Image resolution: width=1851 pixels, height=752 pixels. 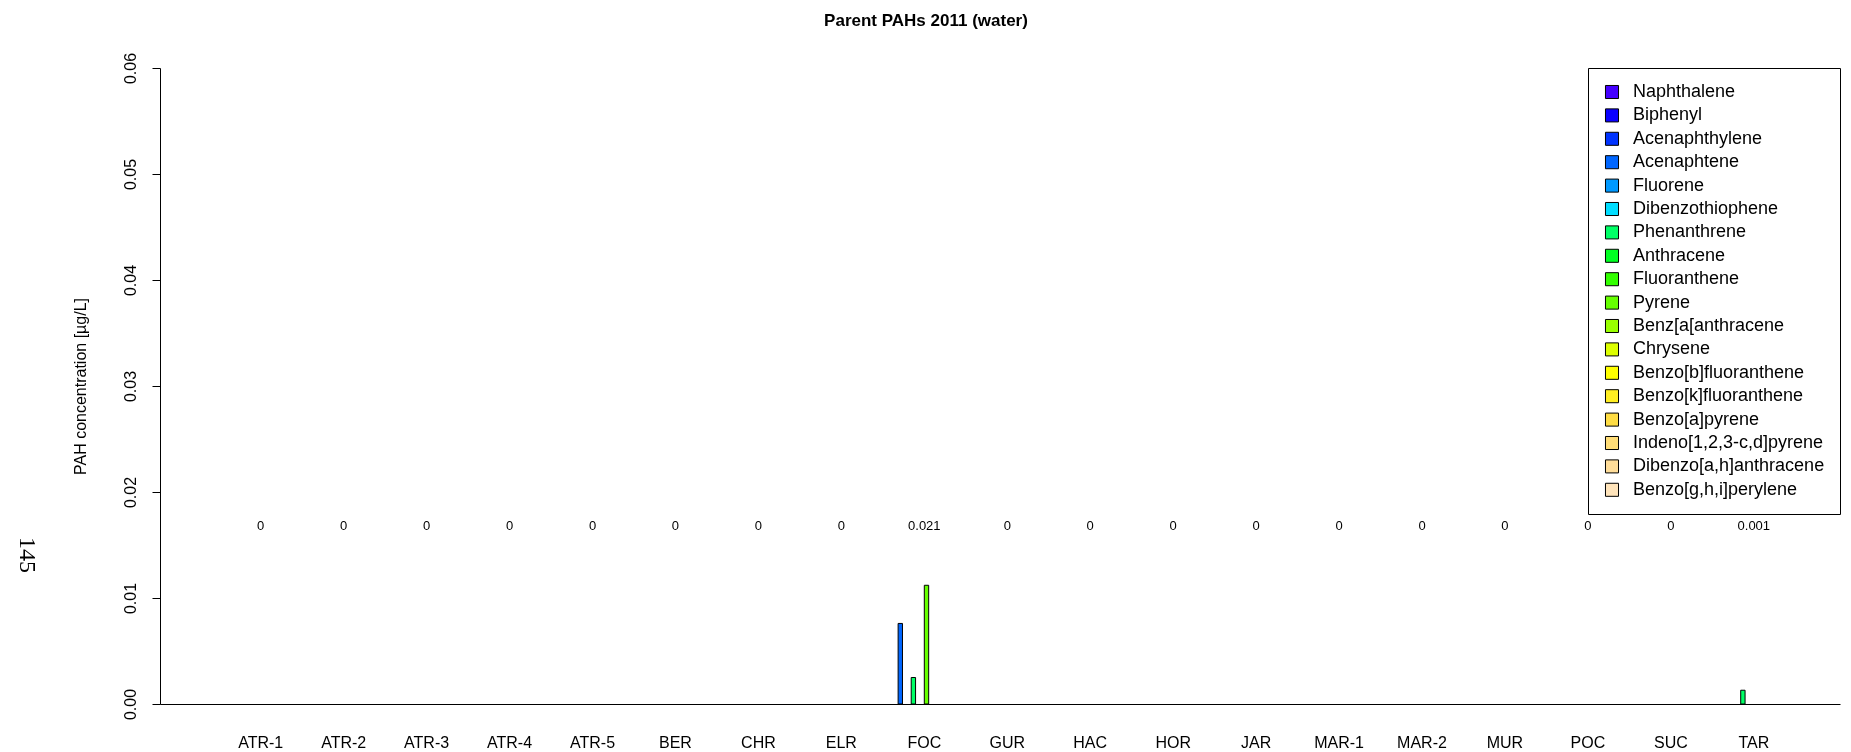 I want to click on legend-label: Acenaphthylene, so click(x=1698, y=137).